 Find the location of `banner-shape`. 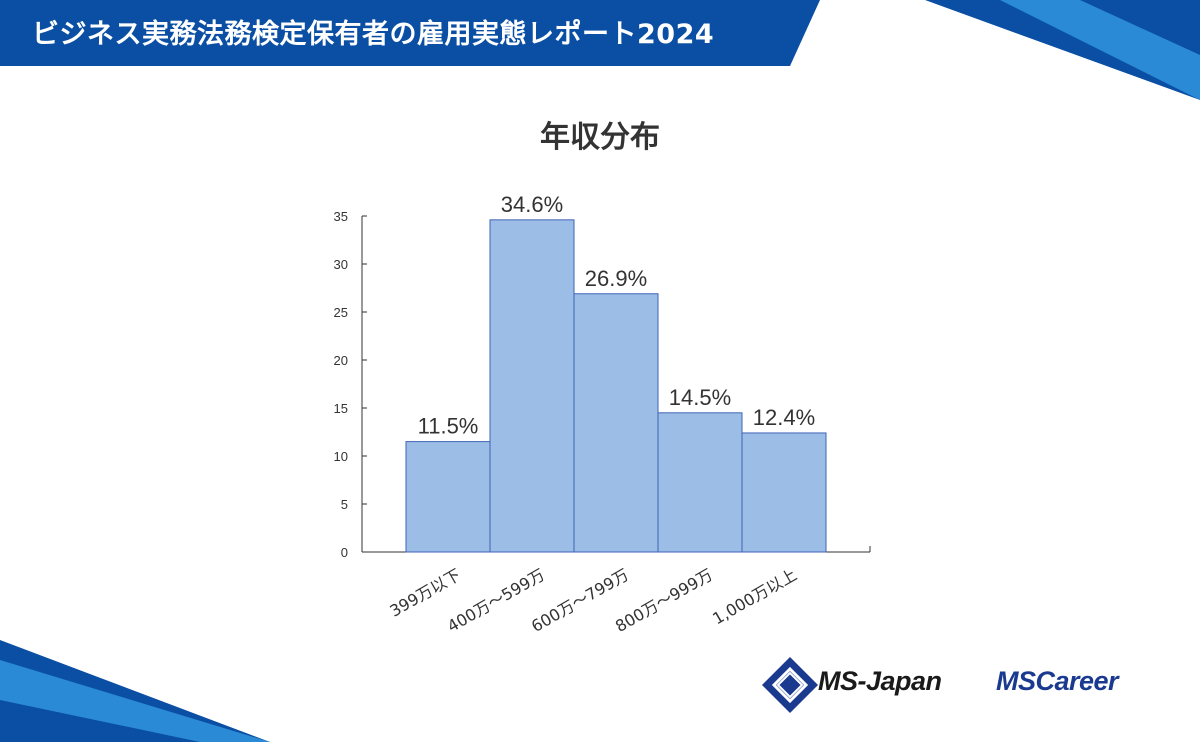

banner-shape is located at coordinates (410, 33).